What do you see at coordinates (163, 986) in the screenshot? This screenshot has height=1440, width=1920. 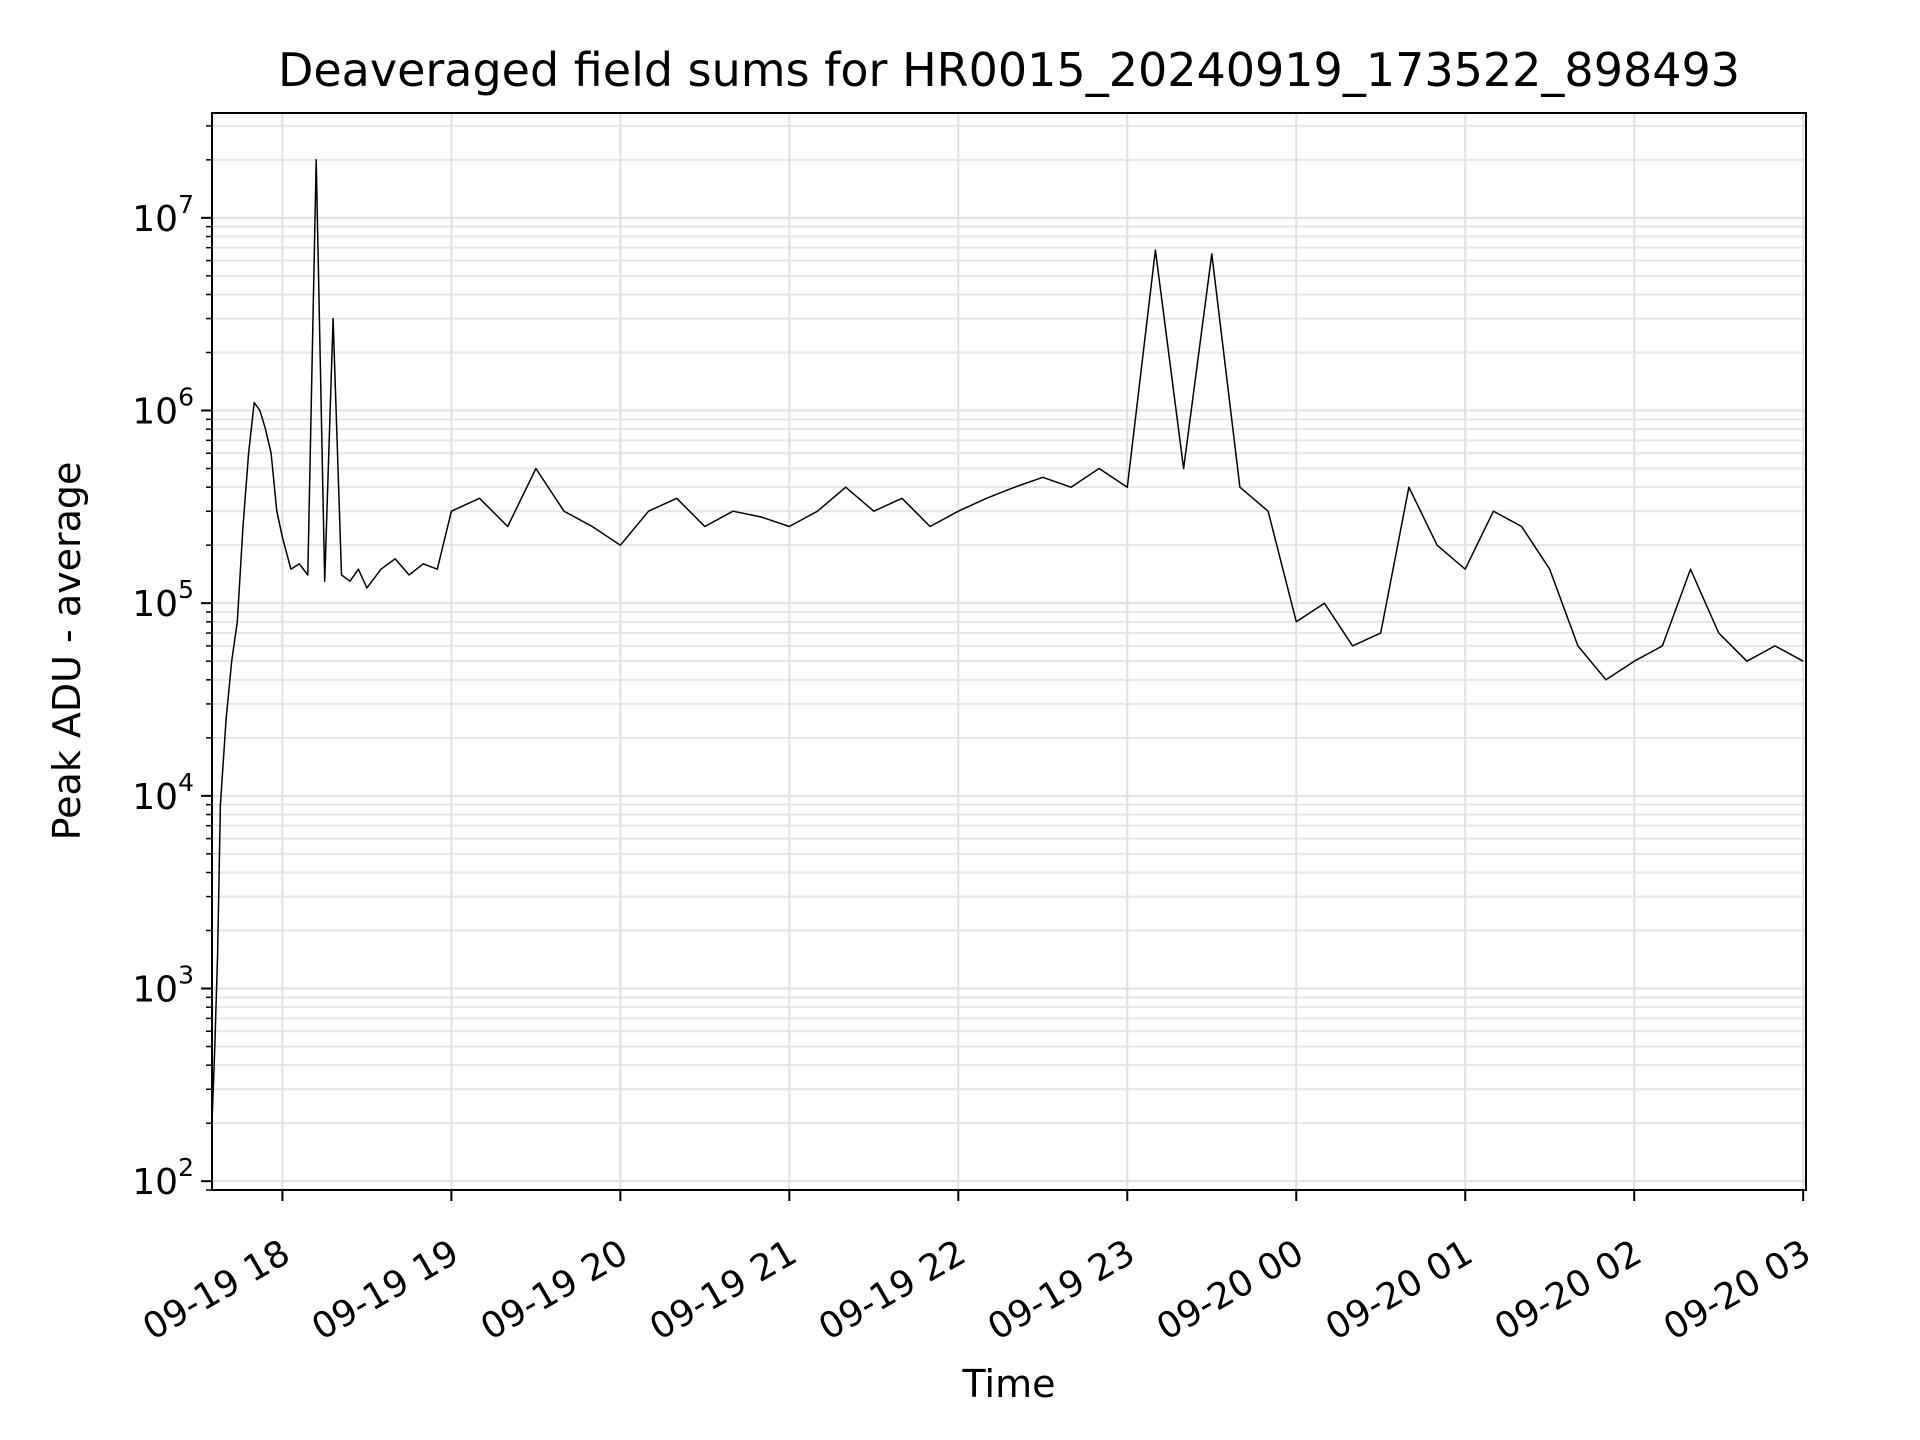 I see `y-tick-label: 10³` at bounding box center [163, 986].